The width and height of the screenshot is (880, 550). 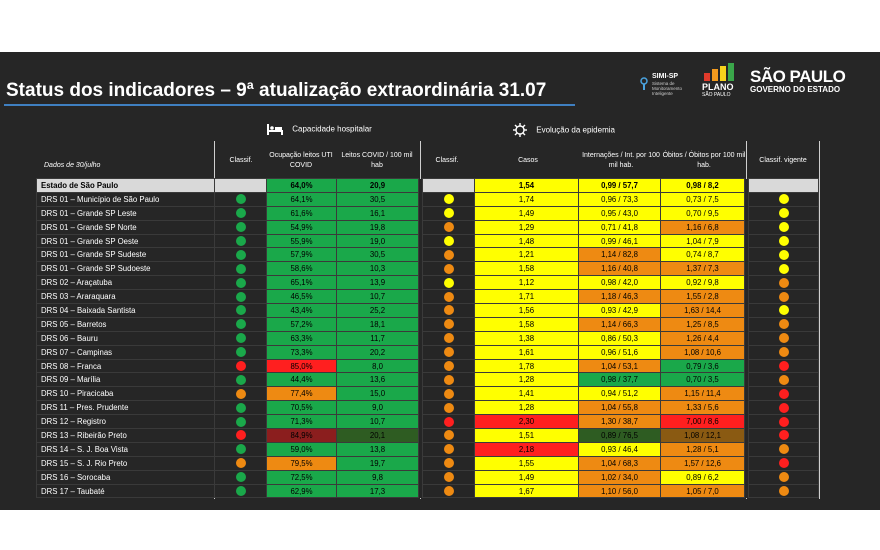 I want to click on plano-sublabel: SÃO PAULO, so click(x=716, y=95).